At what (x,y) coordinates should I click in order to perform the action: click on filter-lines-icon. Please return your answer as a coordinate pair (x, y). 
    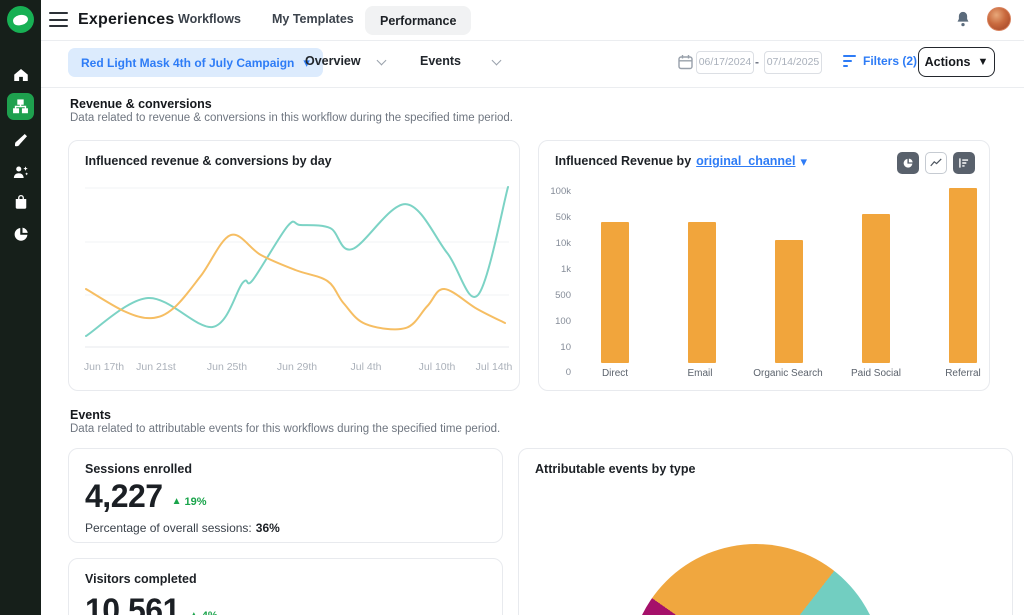
    Looking at the image, I should click on (849, 61).